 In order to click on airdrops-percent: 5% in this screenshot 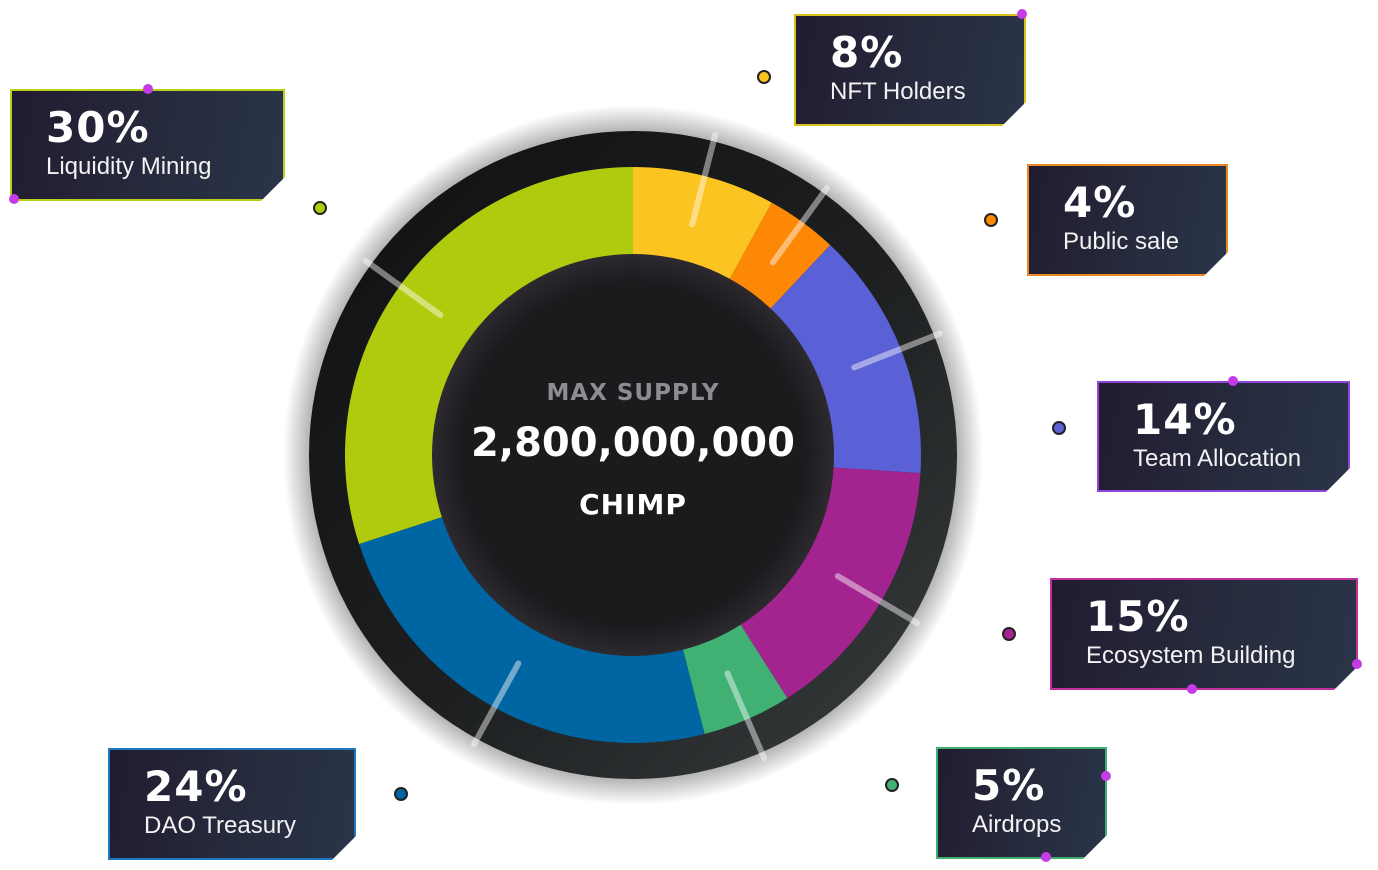, I will do `click(1009, 785)`.